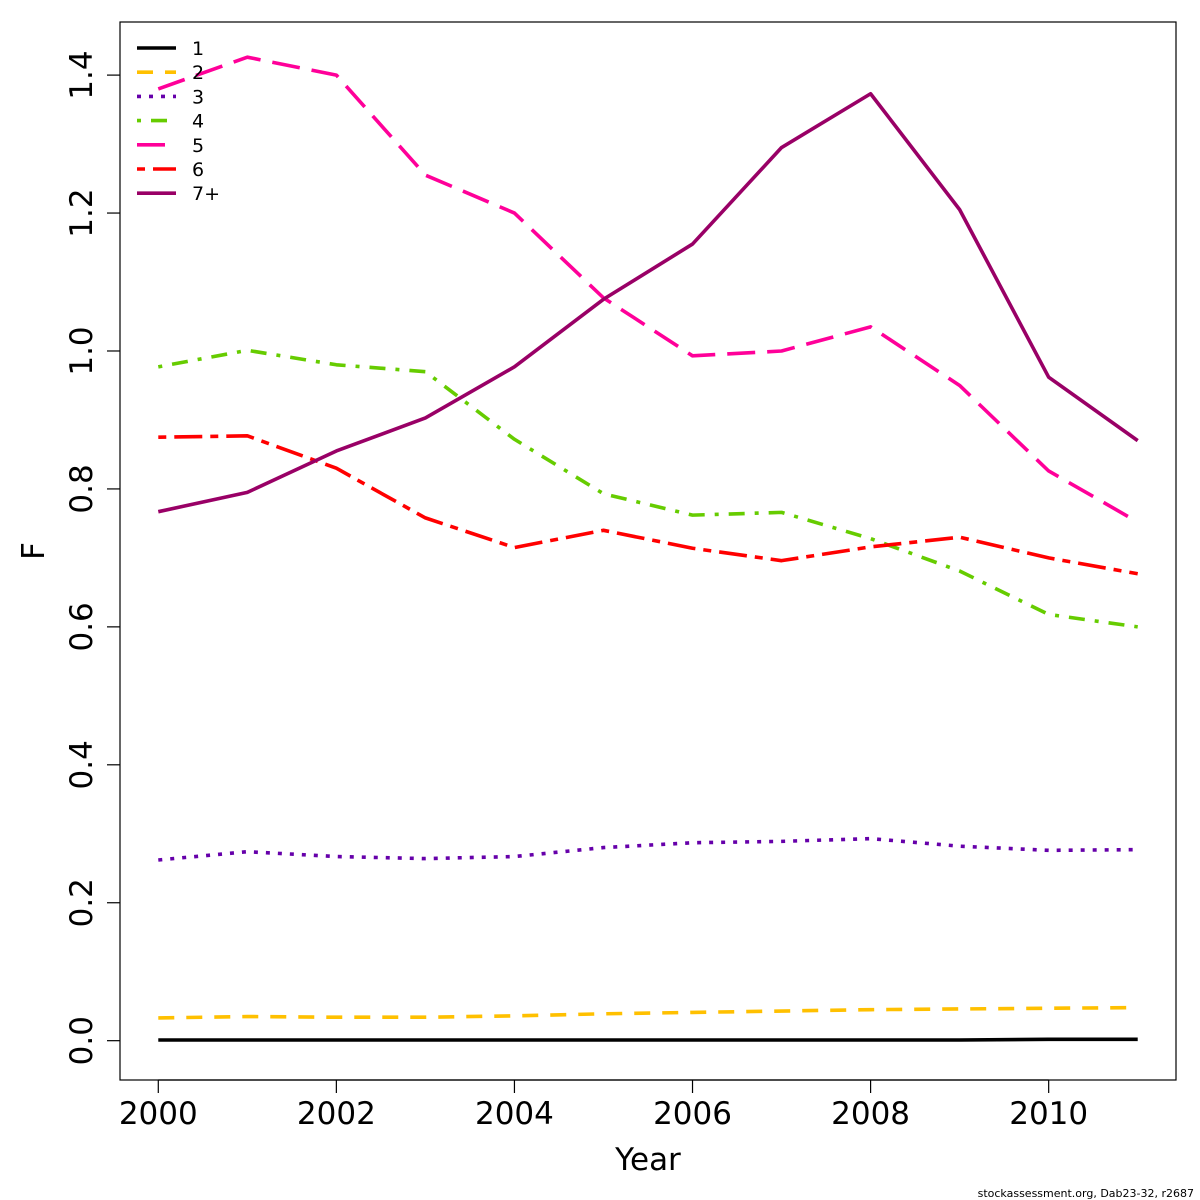 The image size is (1200, 1200). Describe the element at coordinates (82, 212) in the screenshot. I see `y-tick-label: 1.2` at that location.